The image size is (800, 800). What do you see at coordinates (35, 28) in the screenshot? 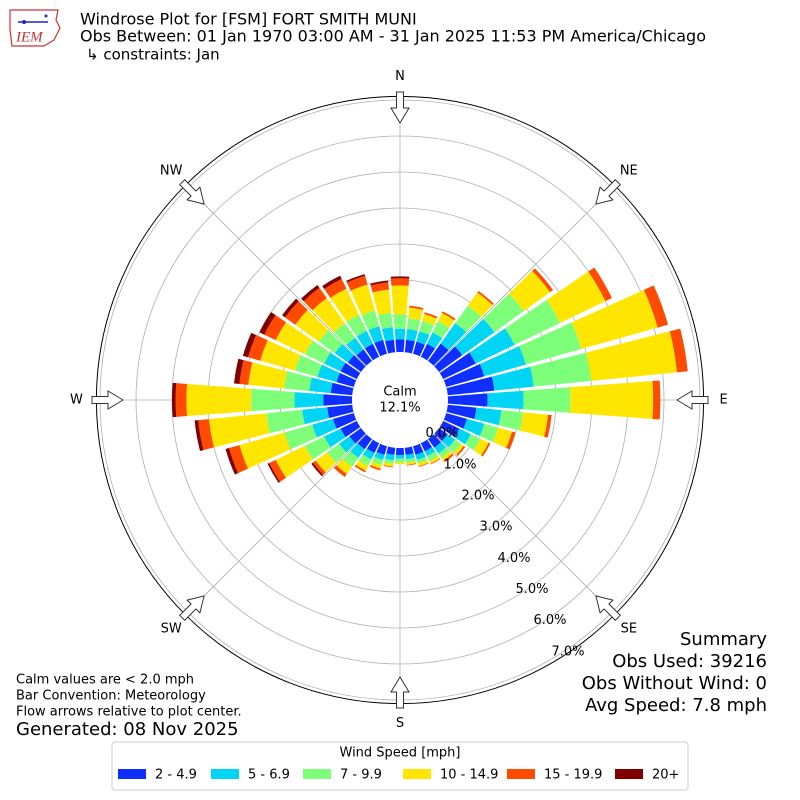
I see `logo-outline` at bounding box center [35, 28].